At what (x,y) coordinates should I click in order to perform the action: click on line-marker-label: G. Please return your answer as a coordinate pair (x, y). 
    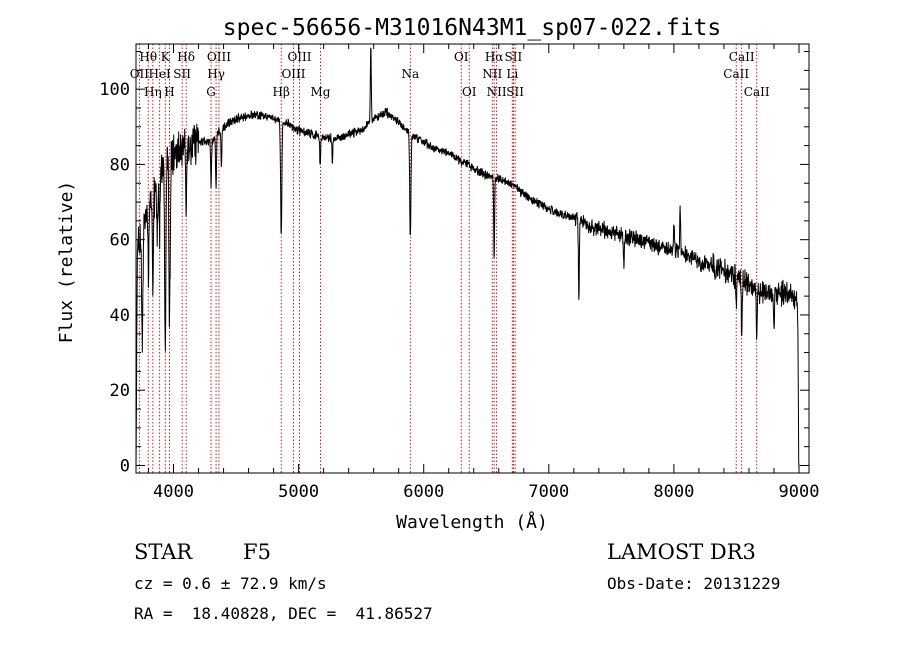
    Looking at the image, I should click on (211, 92).